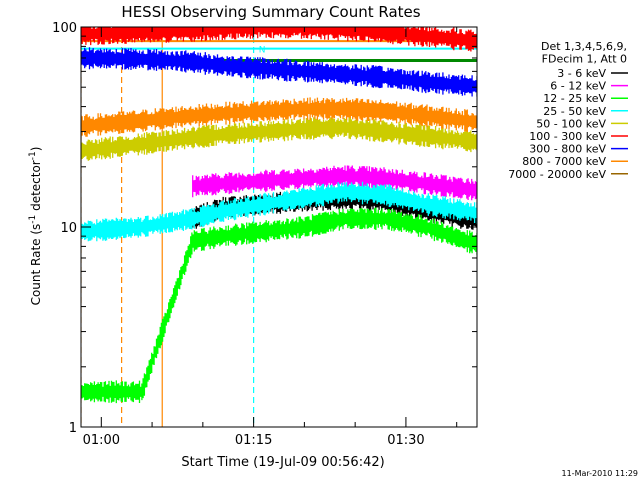  Describe the element at coordinates (584, 46) in the screenshot. I see `legend-header-0: Det 1,3,4,5,6,9,` at that location.